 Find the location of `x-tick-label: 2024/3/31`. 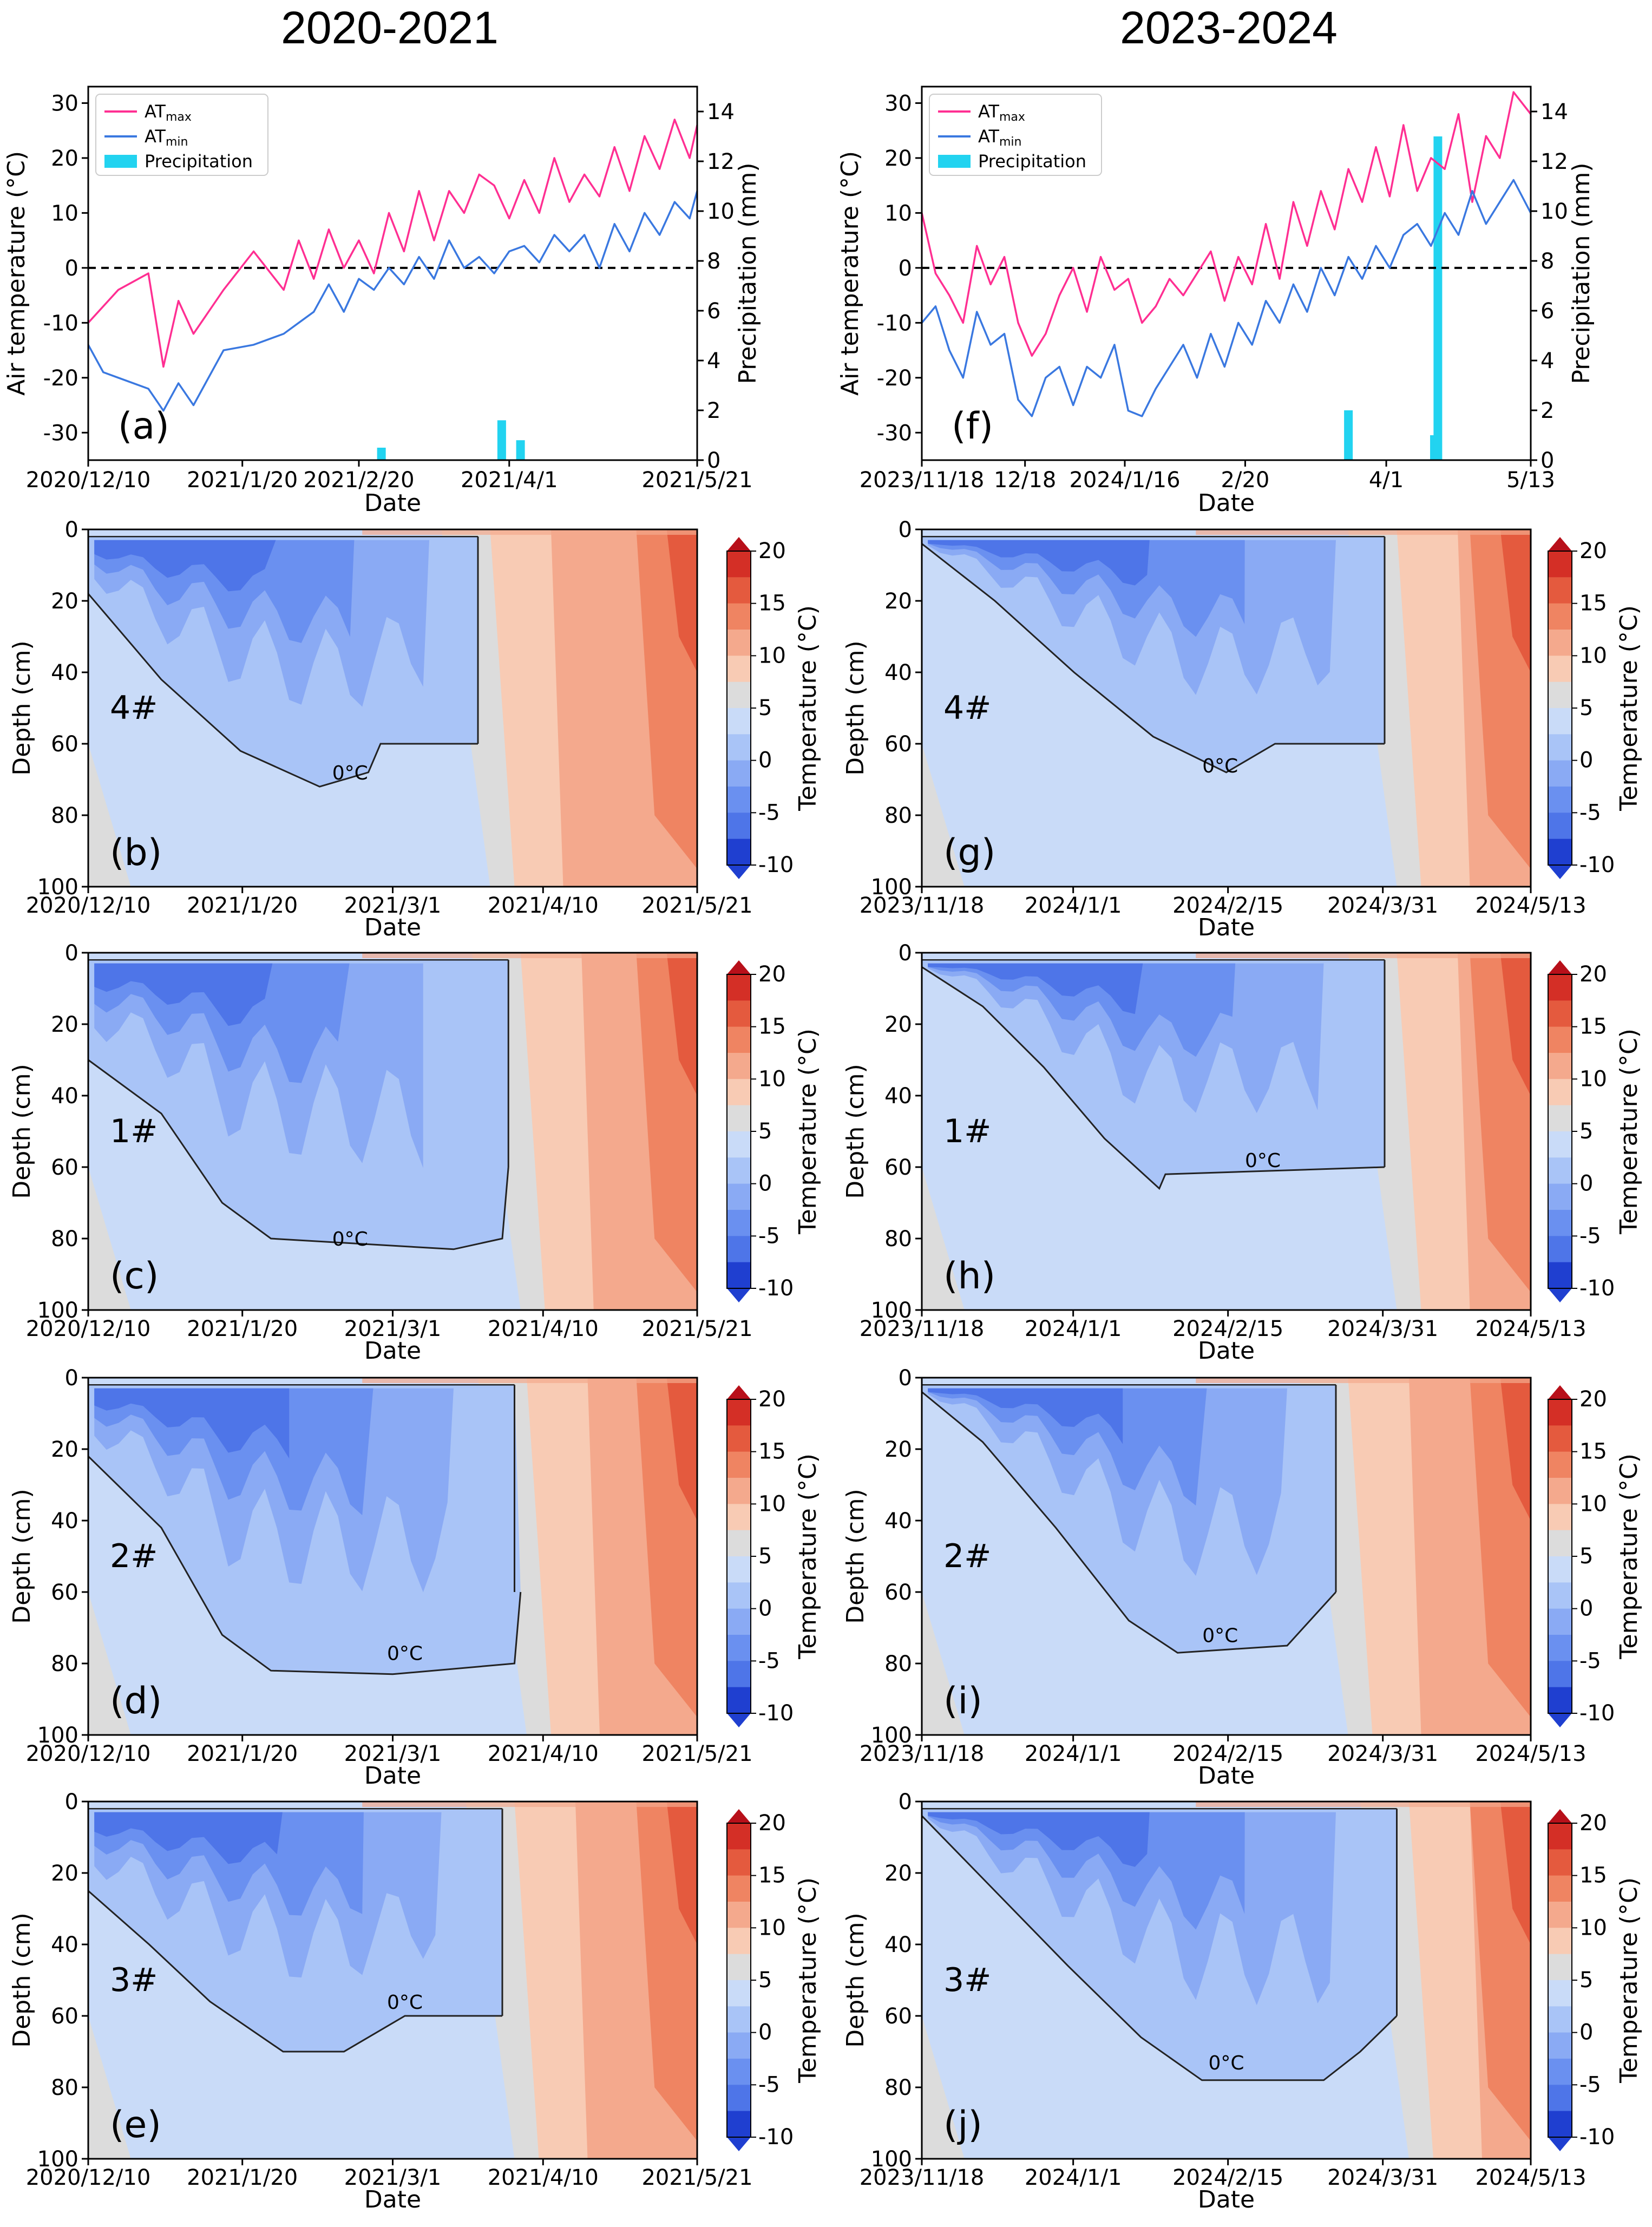

x-tick-label: 2024/3/31 is located at coordinates (1382, 1753).